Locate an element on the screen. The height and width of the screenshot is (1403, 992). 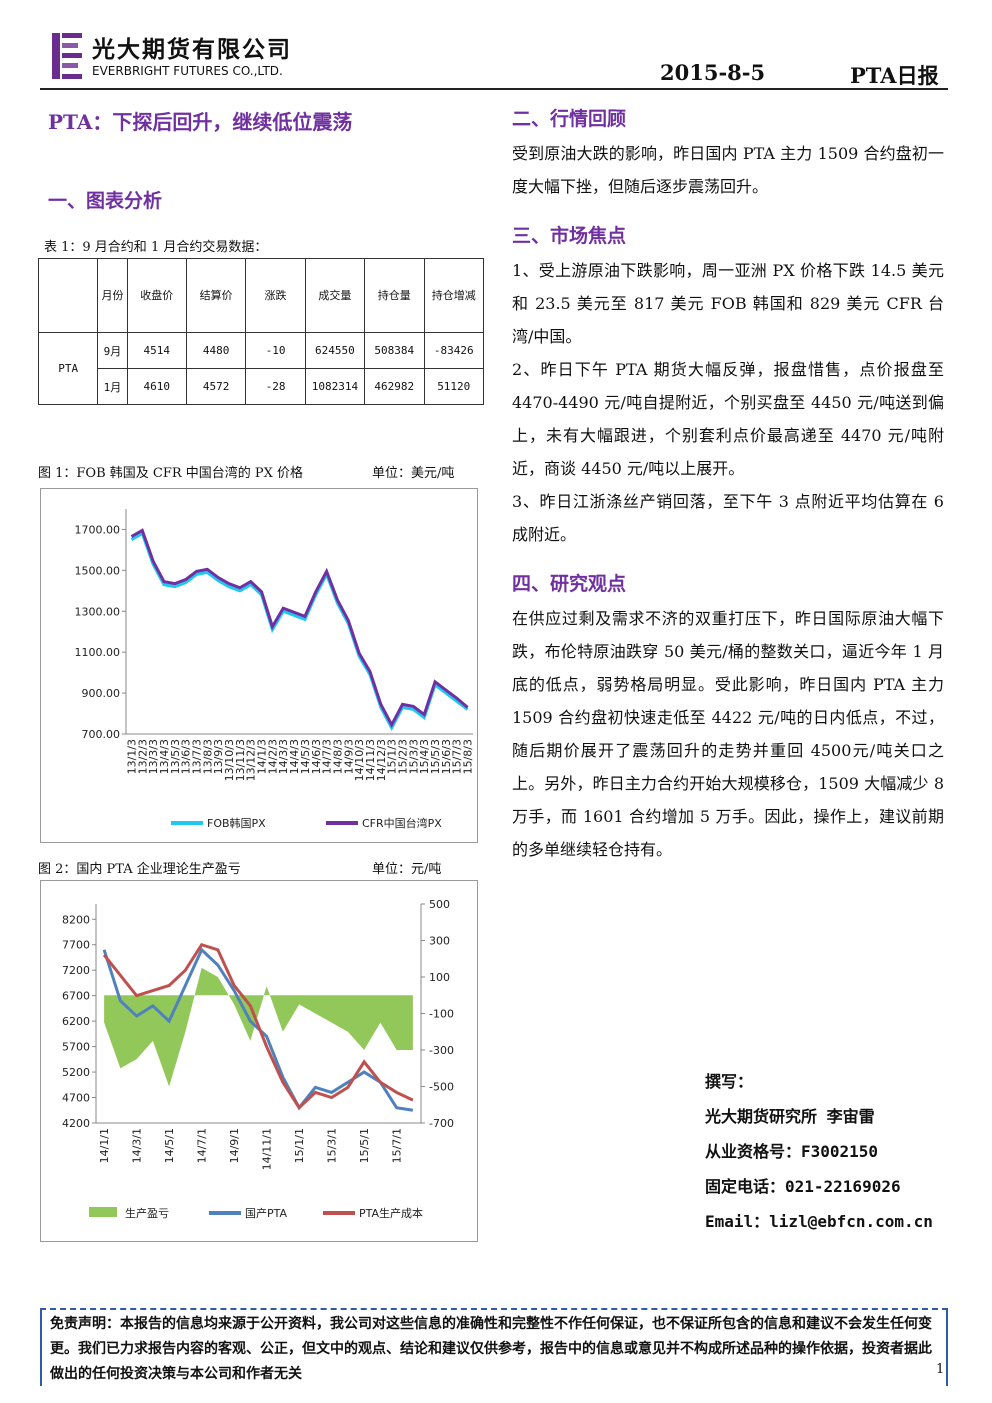
x-tick-label: 14/11/1 is located at coordinates (267, 1149).